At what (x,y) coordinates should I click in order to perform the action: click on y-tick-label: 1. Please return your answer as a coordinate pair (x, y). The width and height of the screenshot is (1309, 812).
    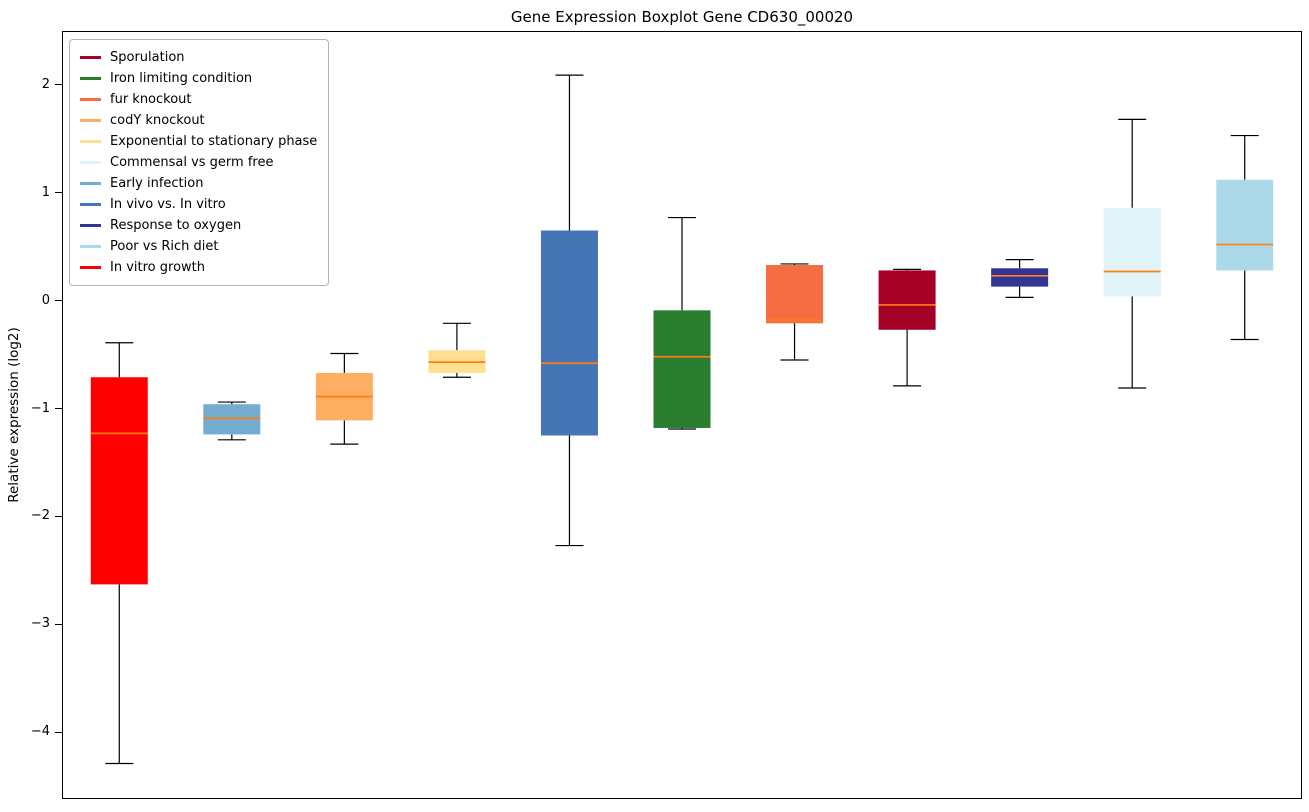
    Looking at the image, I should click on (45, 192).